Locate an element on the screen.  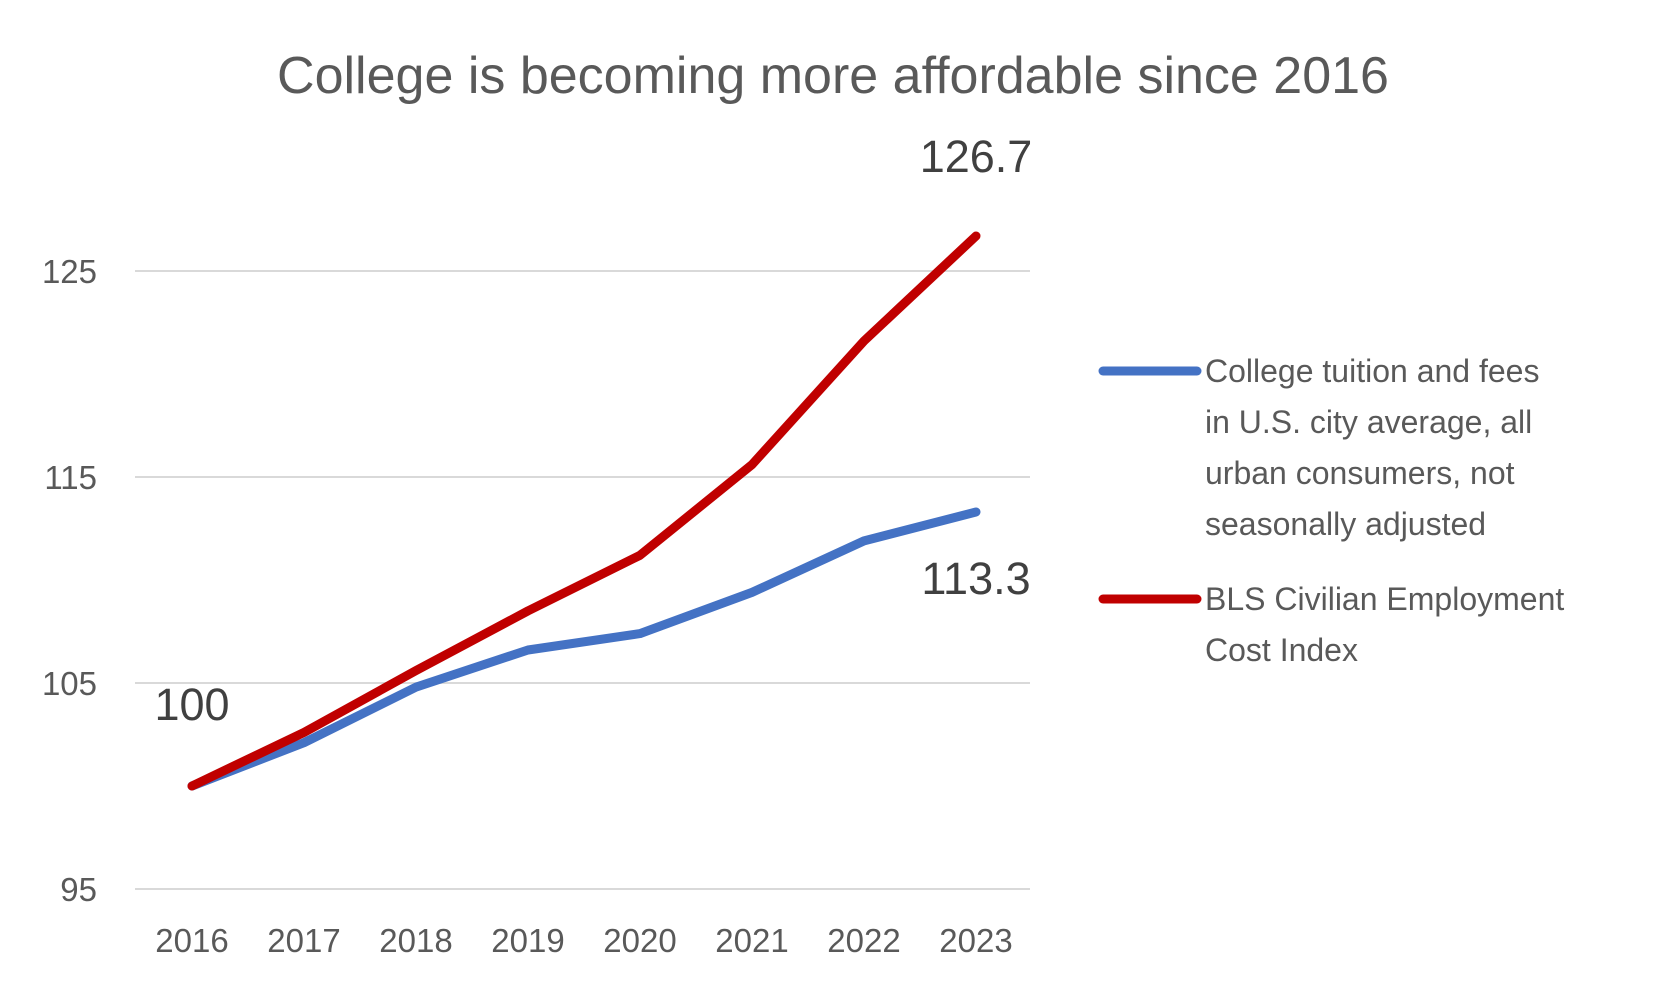
x-tick-label: 2022 is located at coordinates (863, 940).